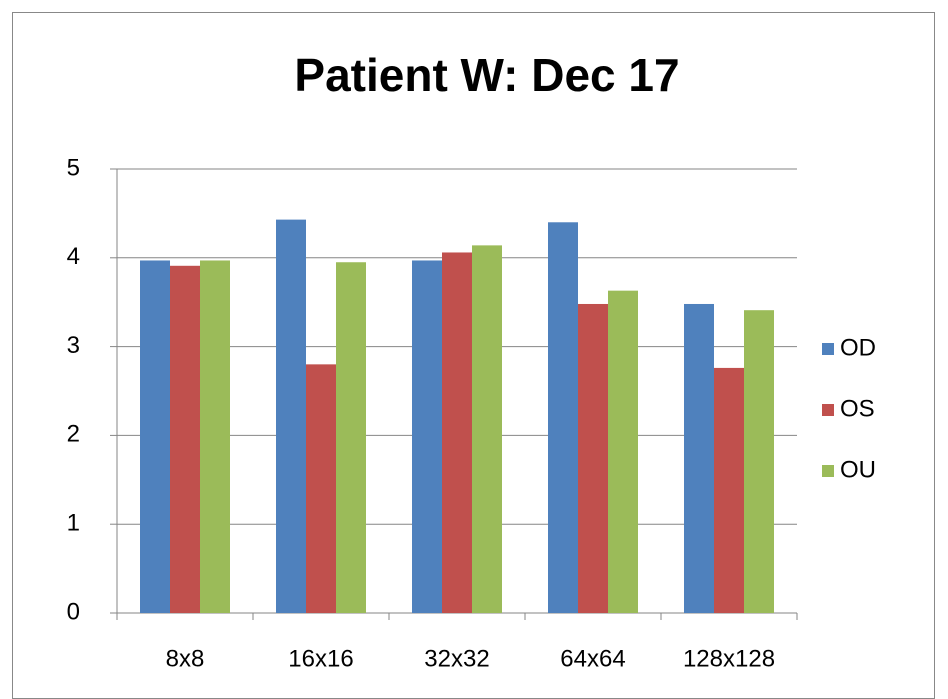  I want to click on legend-label: OS, so click(857, 408).